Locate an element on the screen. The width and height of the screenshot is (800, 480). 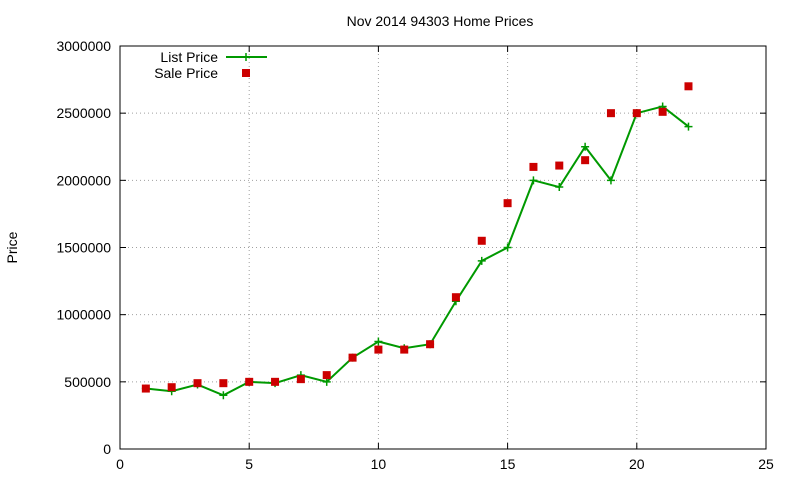
x-tick-label: 15 is located at coordinates (508, 464).